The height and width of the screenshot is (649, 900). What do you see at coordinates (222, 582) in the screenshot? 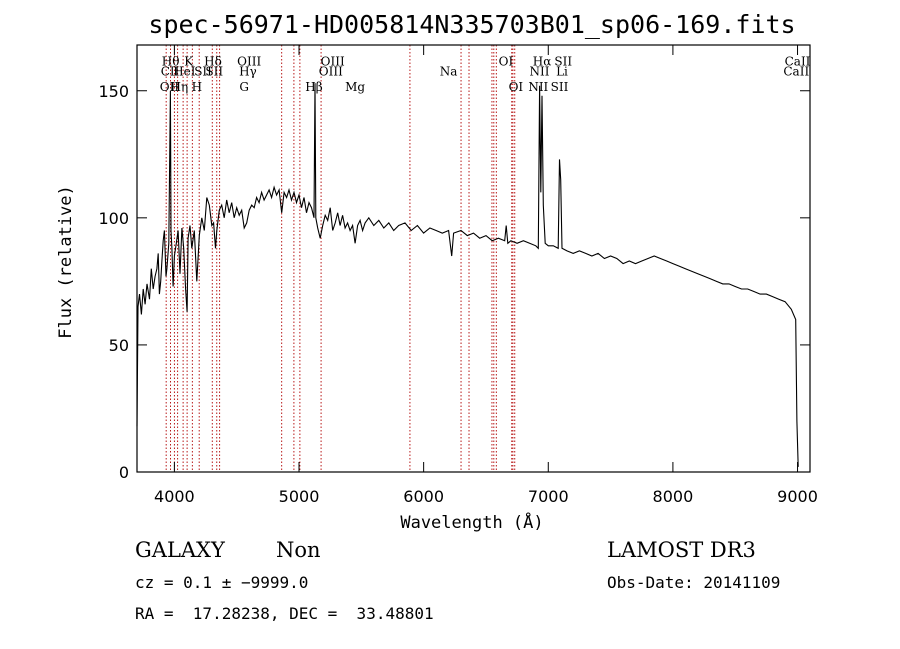
I see `redshift-text: cz = 0.1 ± −9999.0` at bounding box center [222, 582].